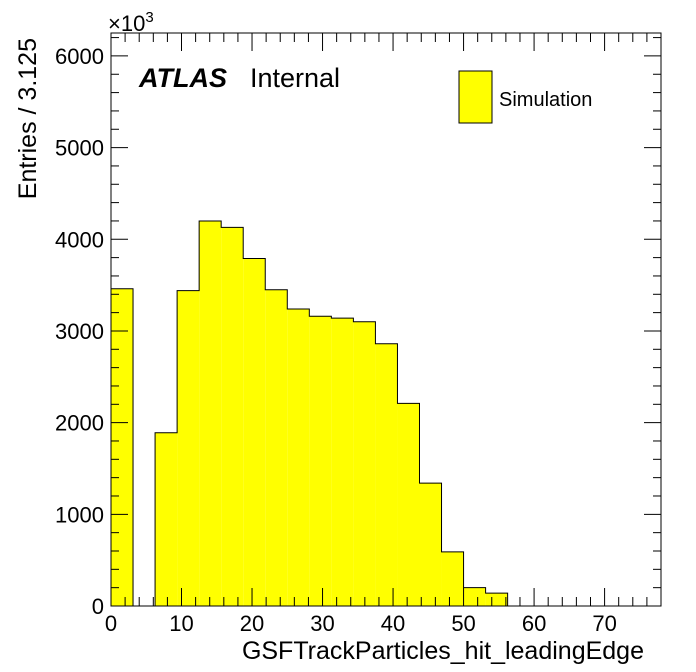 The height and width of the screenshot is (672, 696). Describe the element at coordinates (79, 423) in the screenshot. I see `y-tick-label: 2000` at that location.